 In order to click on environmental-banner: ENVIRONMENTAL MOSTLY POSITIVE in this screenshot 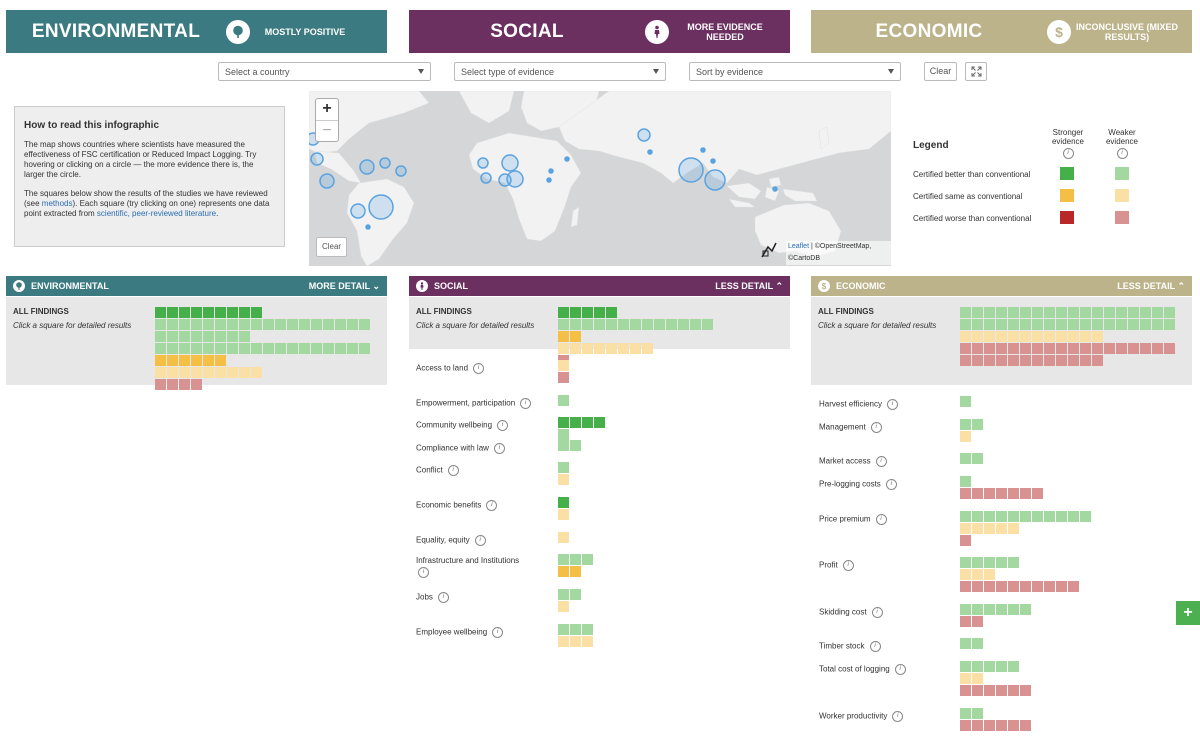, I will do `click(196, 31)`.